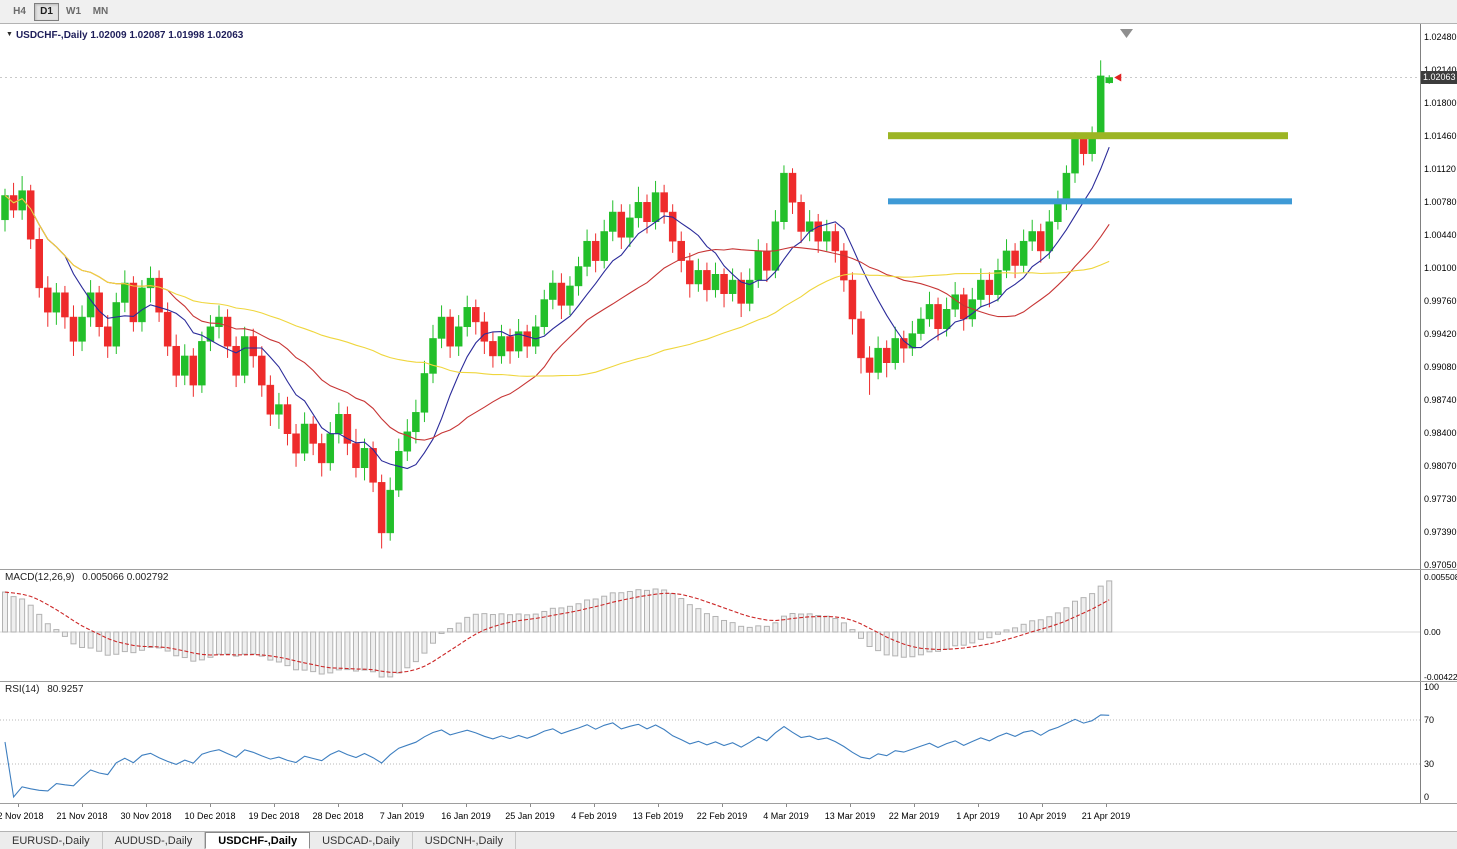  I want to click on date-label: 4 Mar 2019, so click(786, 816).